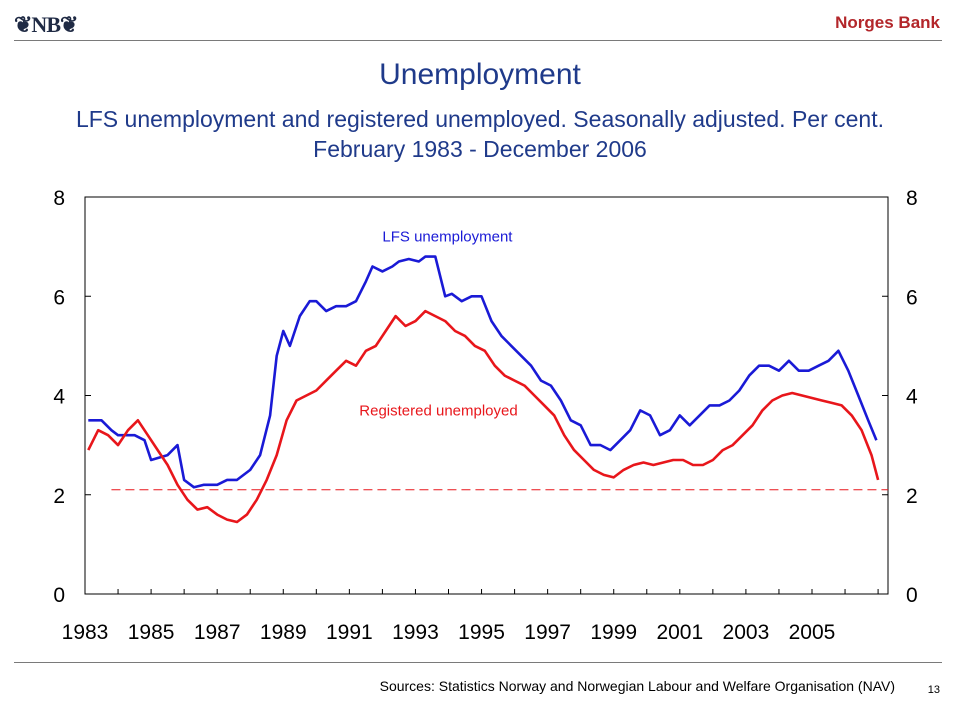 The image size is (960, 720). I want to click on x-tick-label: 2001, so click(679, 632).